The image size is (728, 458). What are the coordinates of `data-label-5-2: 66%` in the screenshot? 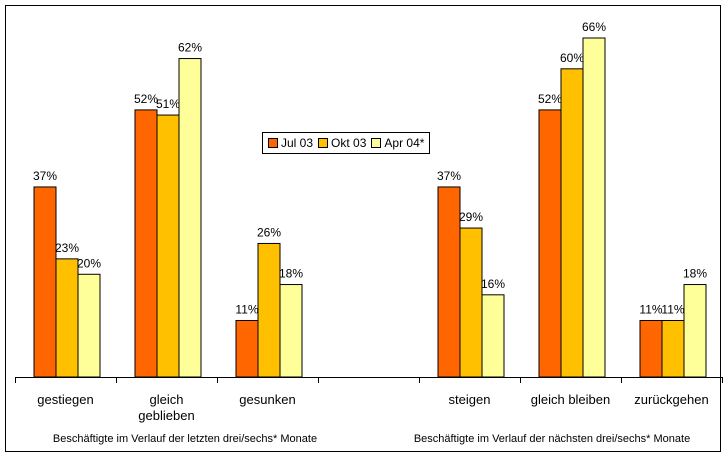 It's located at (594, 27).